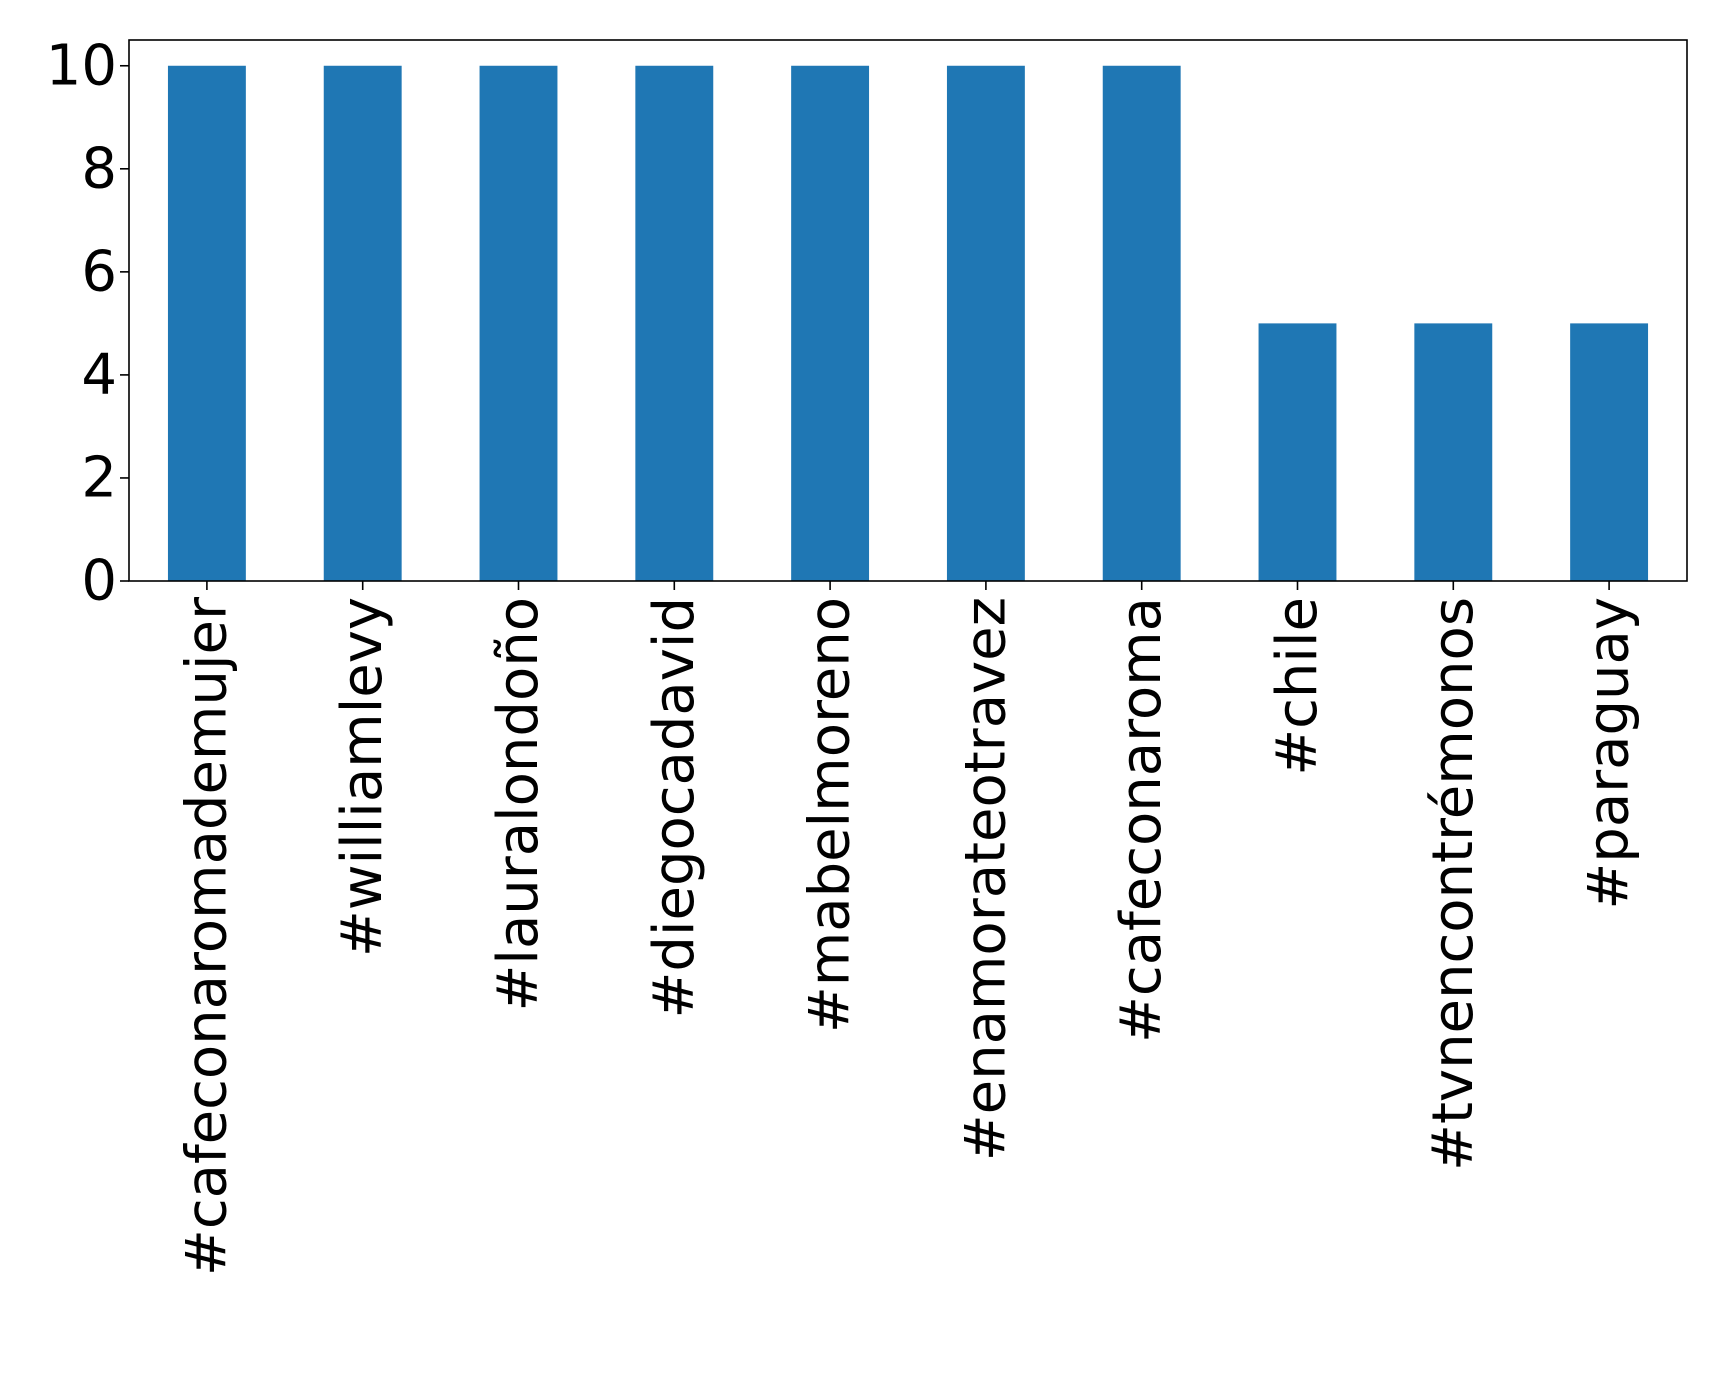  I want to click on y-axis: 0 2 4 6 8 10, so click(87, 323).